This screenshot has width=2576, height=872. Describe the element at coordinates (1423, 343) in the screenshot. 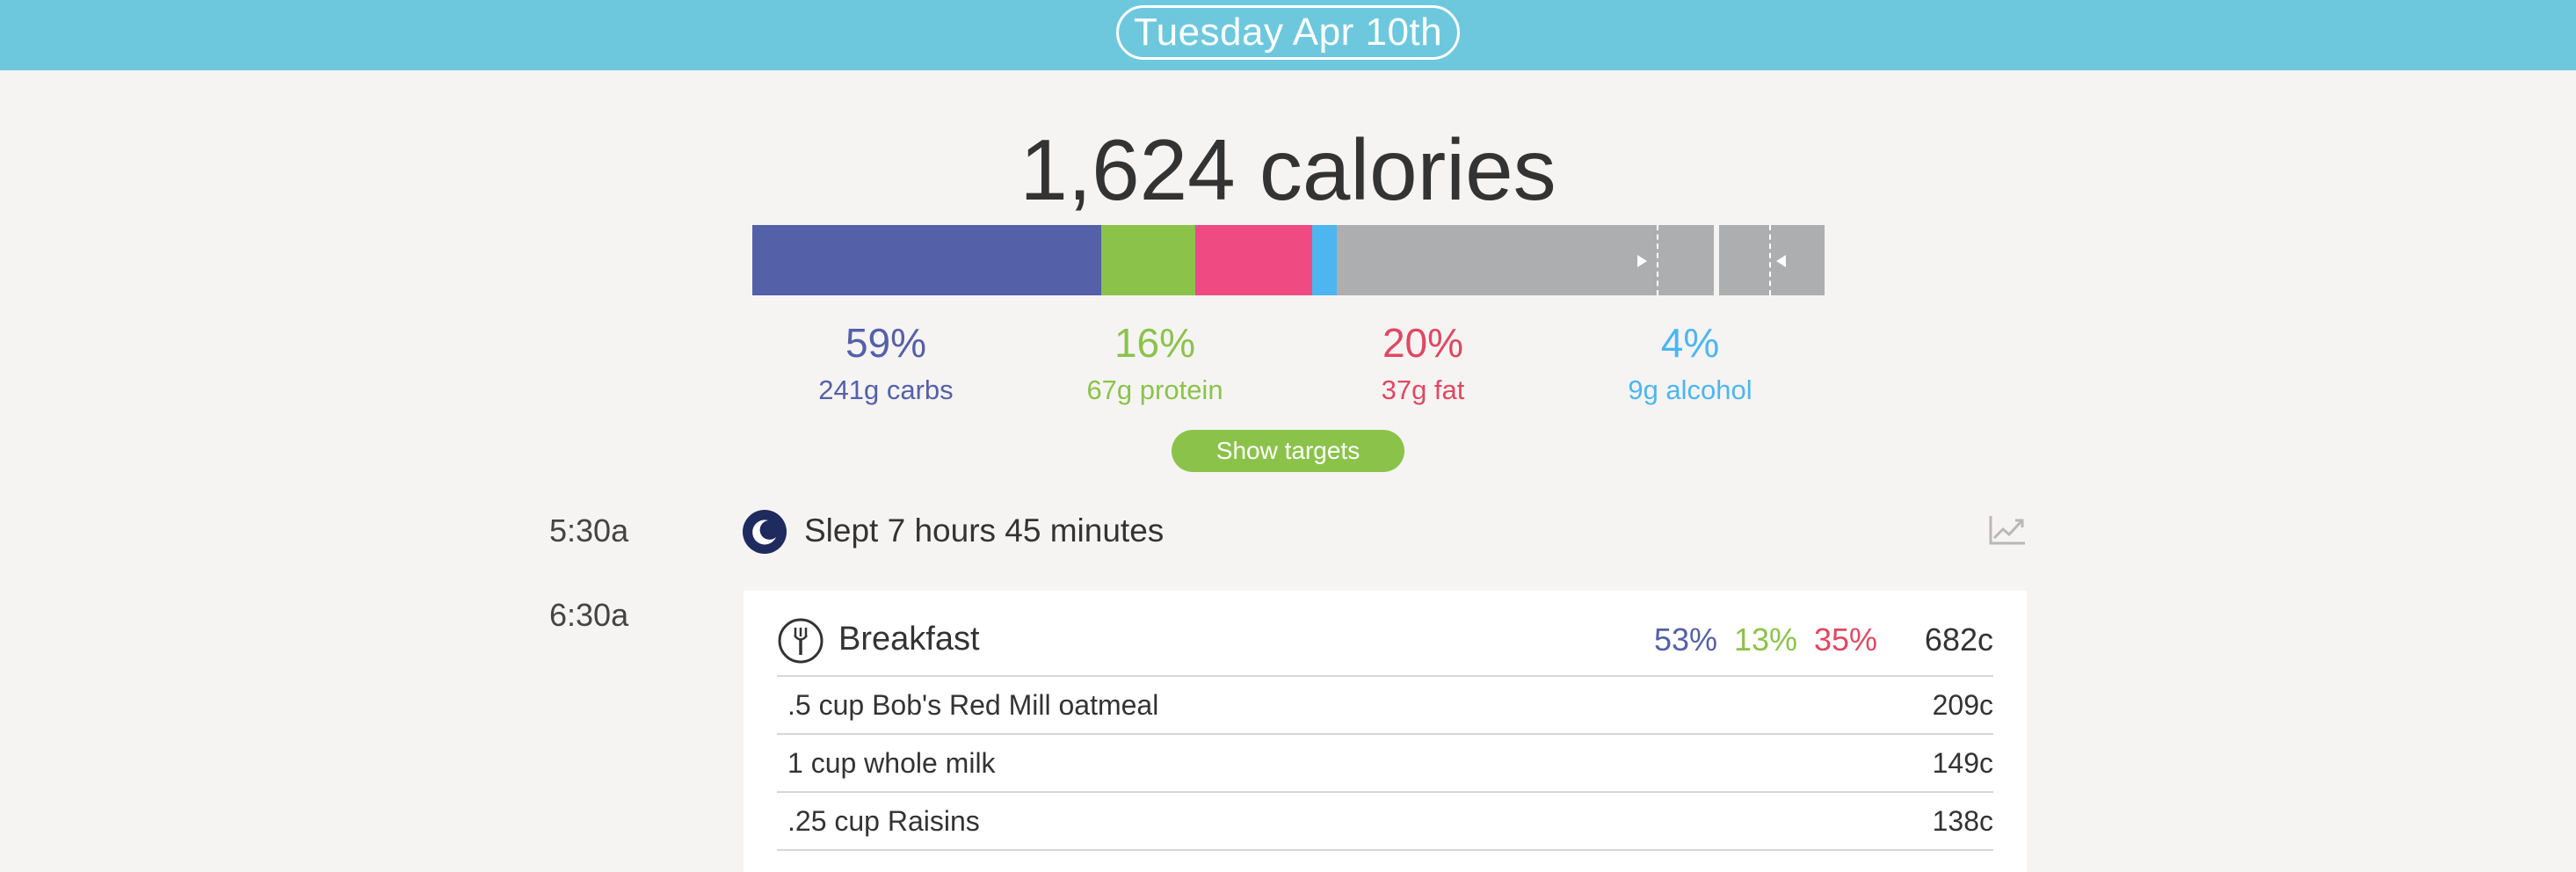

I see `macro-fat-percent: 20%` at that location.